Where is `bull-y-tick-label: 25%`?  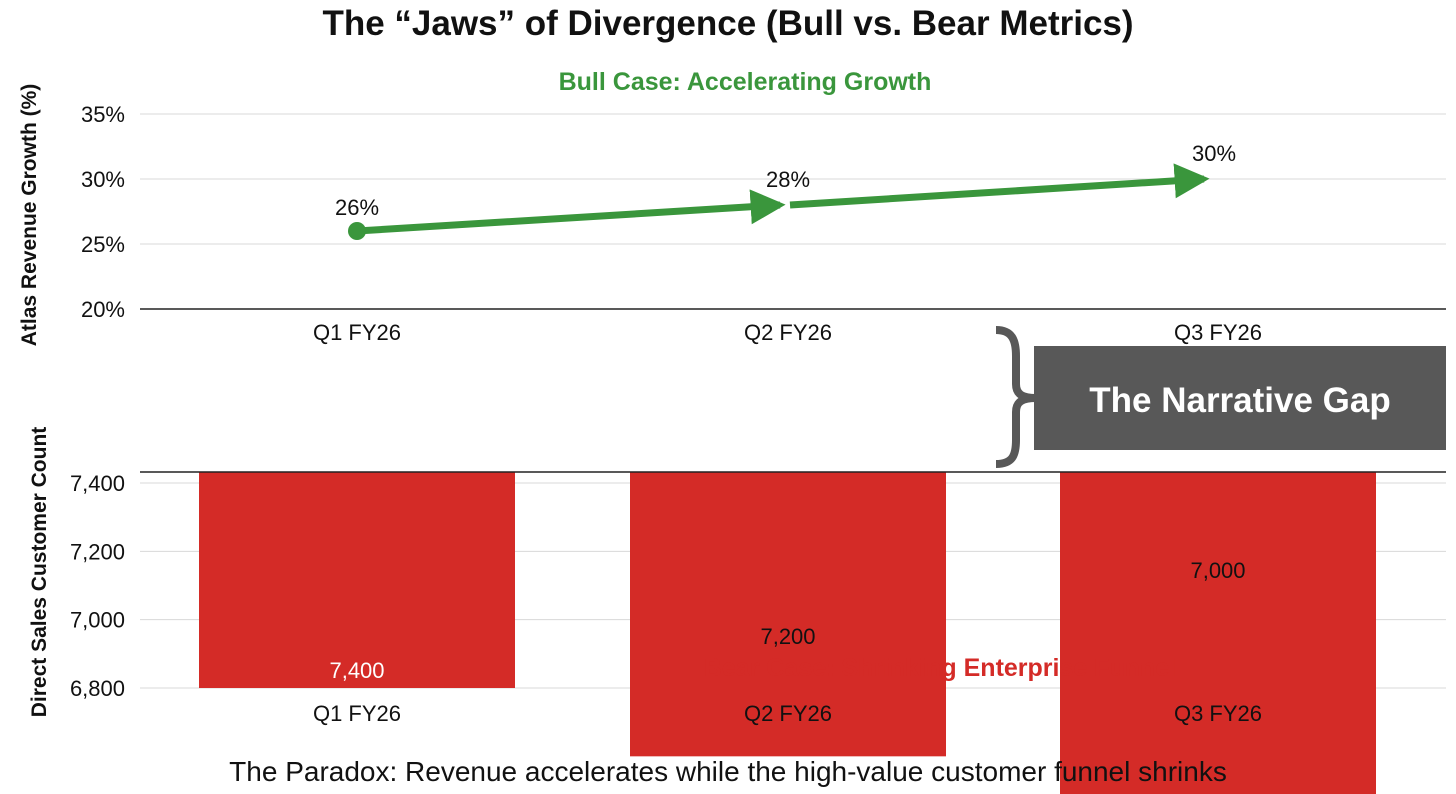
bull-y-tick-label: 25% is located at coordinates (103, 244).